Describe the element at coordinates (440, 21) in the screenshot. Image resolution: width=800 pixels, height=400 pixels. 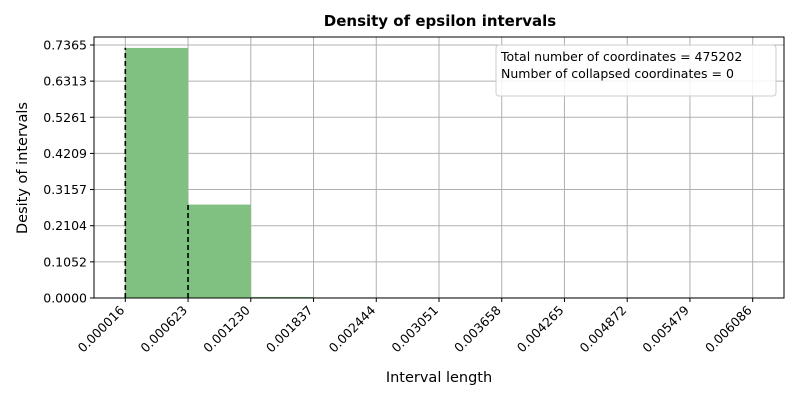
I see `chart-title: Density of epsilon intervals` at that location.